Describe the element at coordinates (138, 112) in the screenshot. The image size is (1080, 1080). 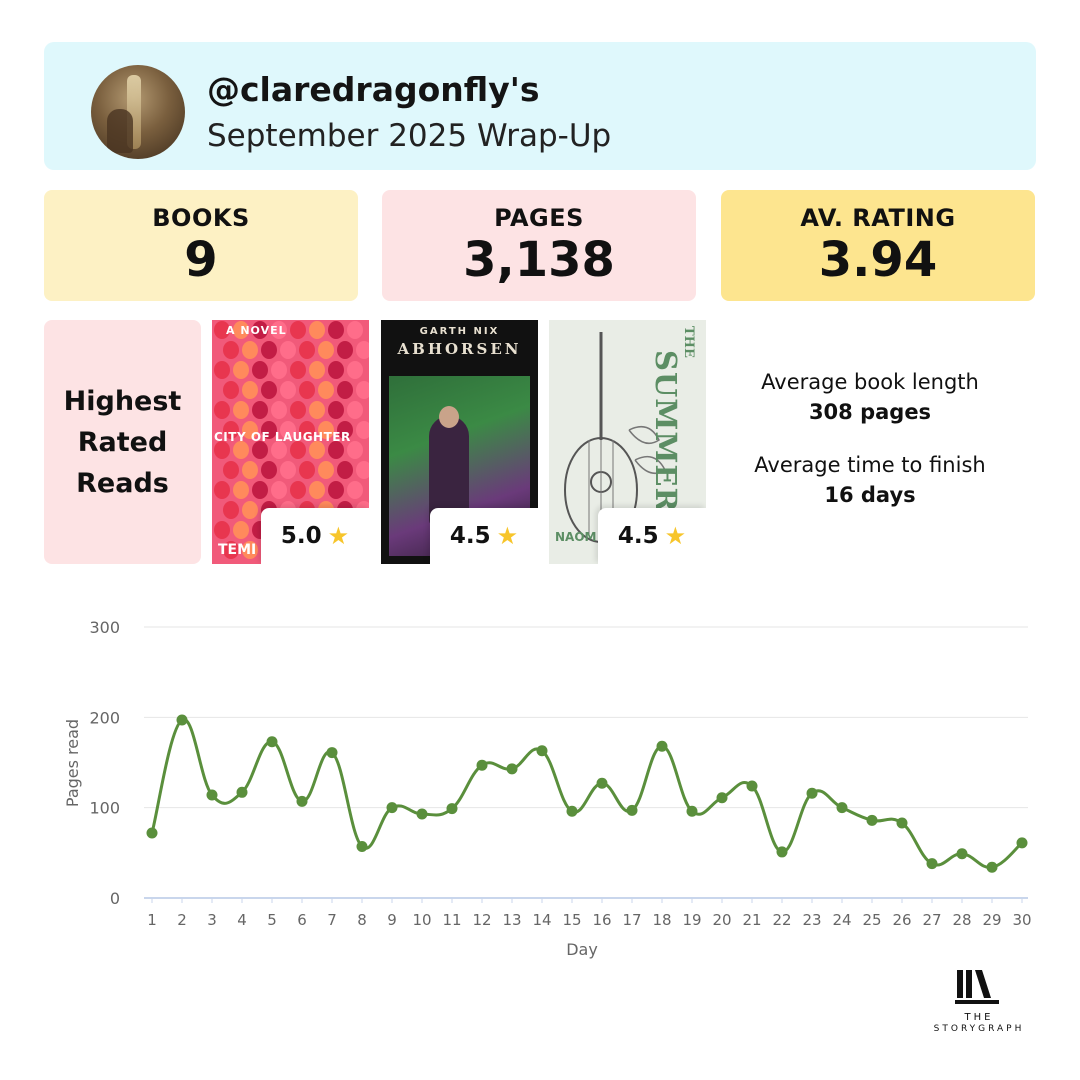
I see `avatar` at that location.